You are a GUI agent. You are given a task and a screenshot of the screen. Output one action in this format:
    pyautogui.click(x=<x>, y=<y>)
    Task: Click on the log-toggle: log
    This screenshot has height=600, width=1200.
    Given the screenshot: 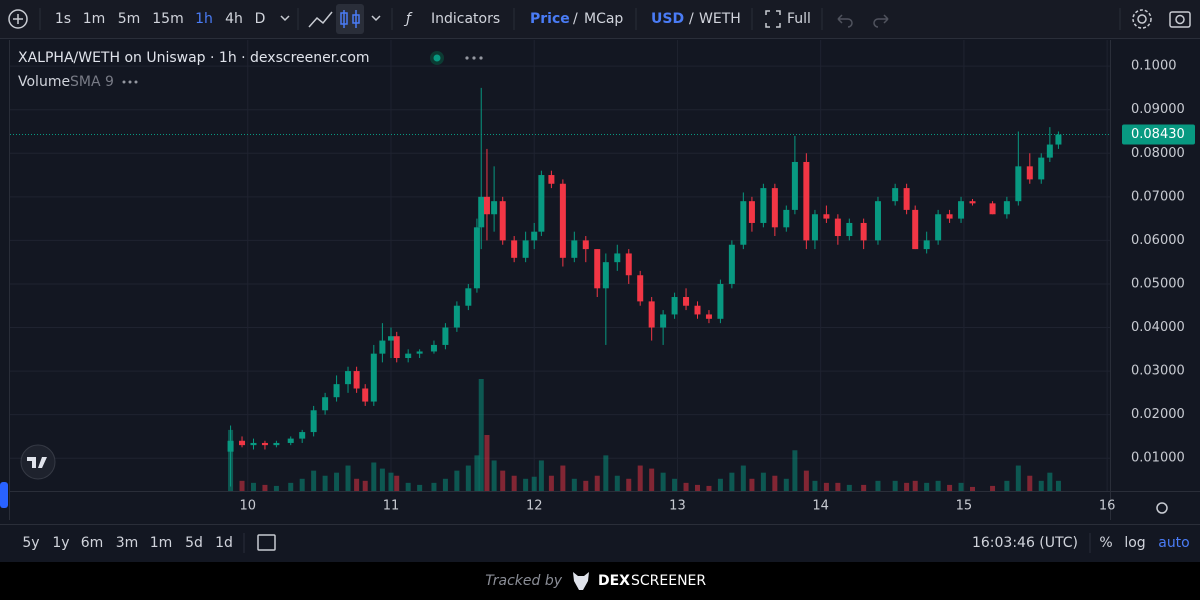 What is the action you would take?
    pyautogui.click(x=1134, y=543)
    